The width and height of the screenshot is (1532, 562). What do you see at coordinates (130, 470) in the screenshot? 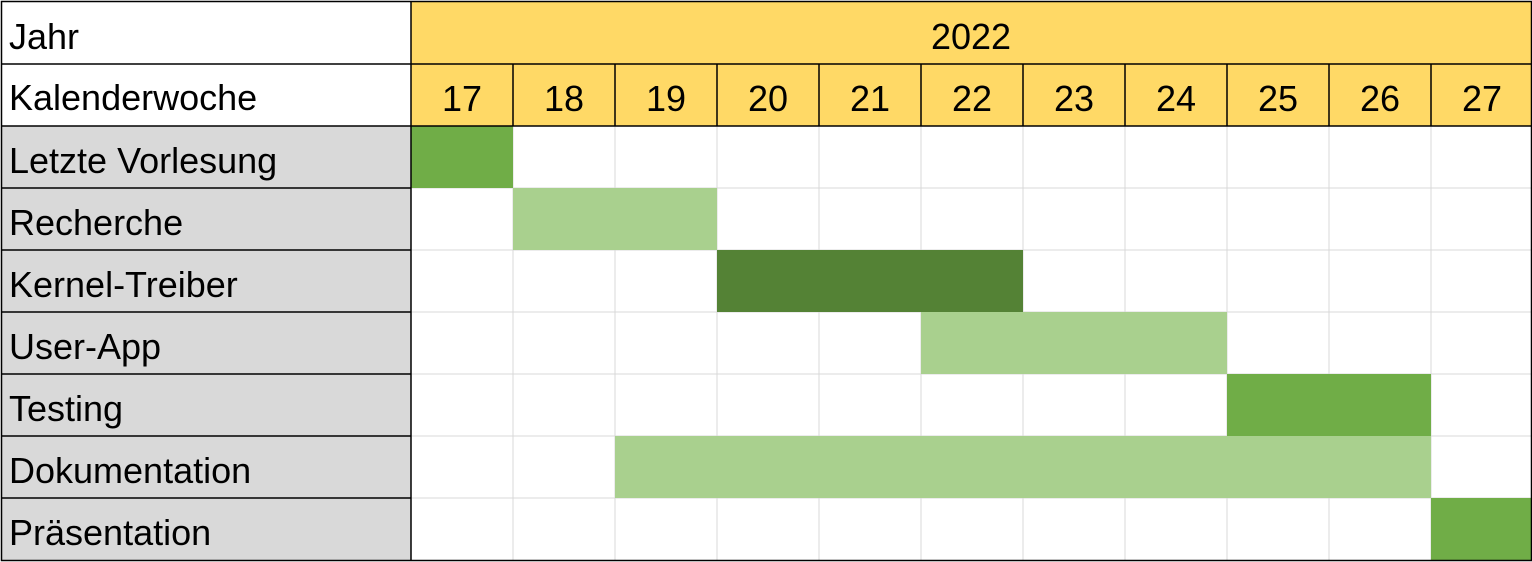
I see `task-label: Dokumentation` at bounding box center [130, 470].